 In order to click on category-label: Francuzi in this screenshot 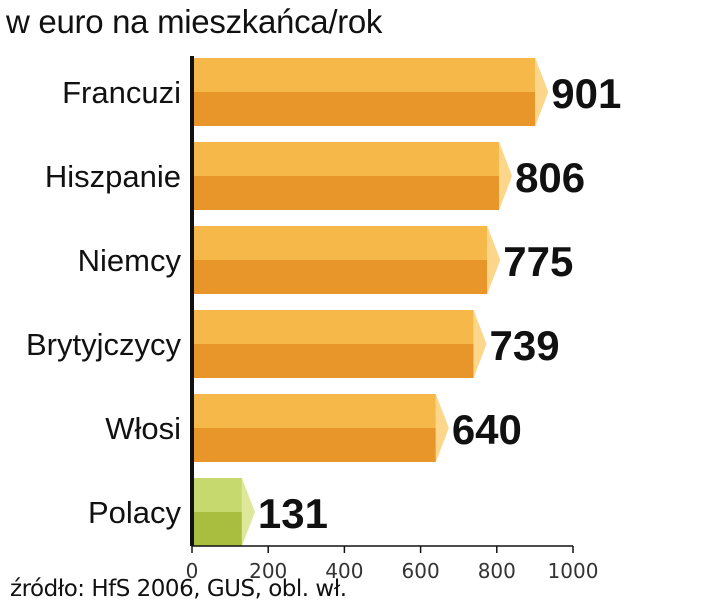, I will do `click(121, 92)`.